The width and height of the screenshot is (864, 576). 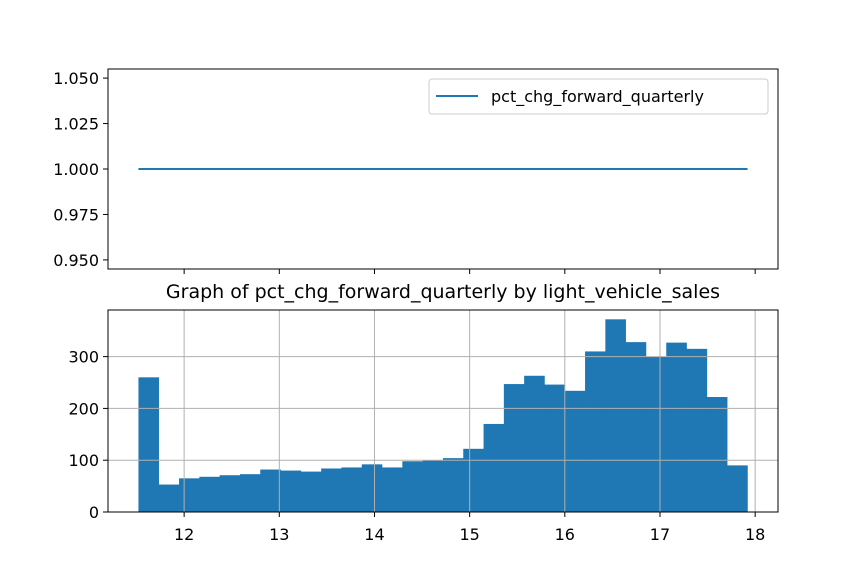 I want to click on x-tick-label: 16, so click(x=565, y=534).